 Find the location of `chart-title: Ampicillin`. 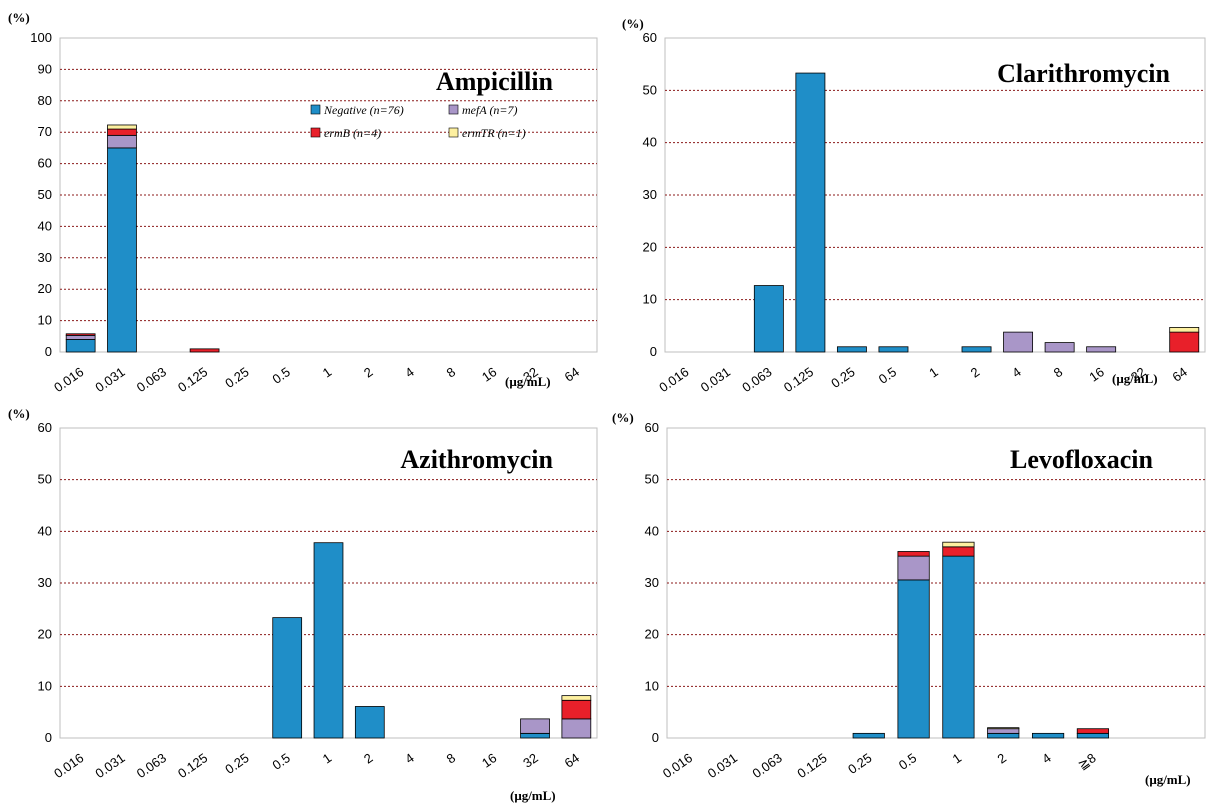

chart-title: Ampicillin is located at coordinates (495, 81).